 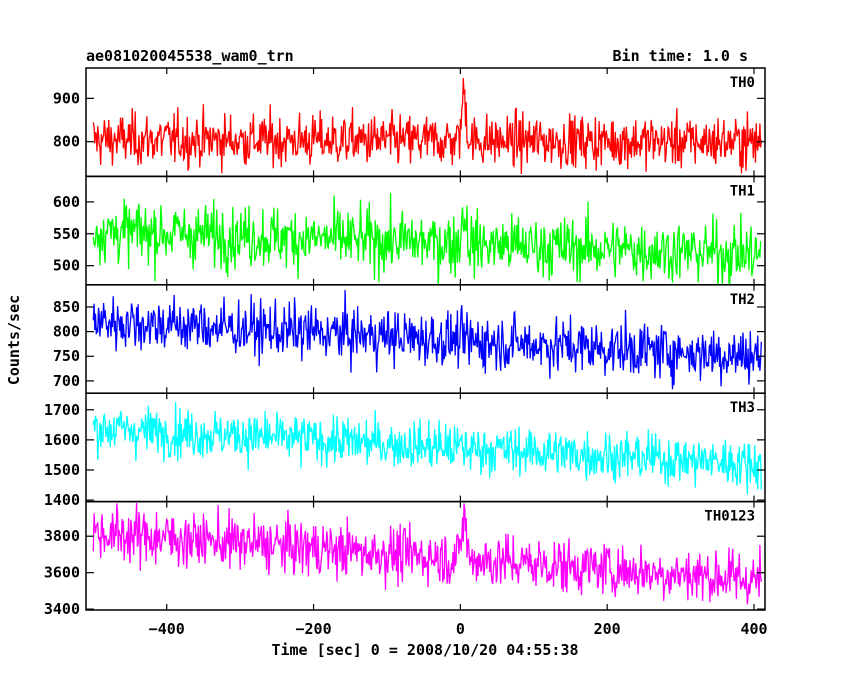 I want to click on y-tick-label: 700, so click(x=66, y=381).